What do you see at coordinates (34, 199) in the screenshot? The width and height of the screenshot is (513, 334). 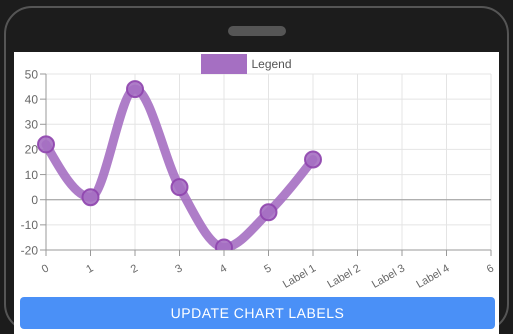 I see `y-tick-label: 0` at bounding box center [34, 199].